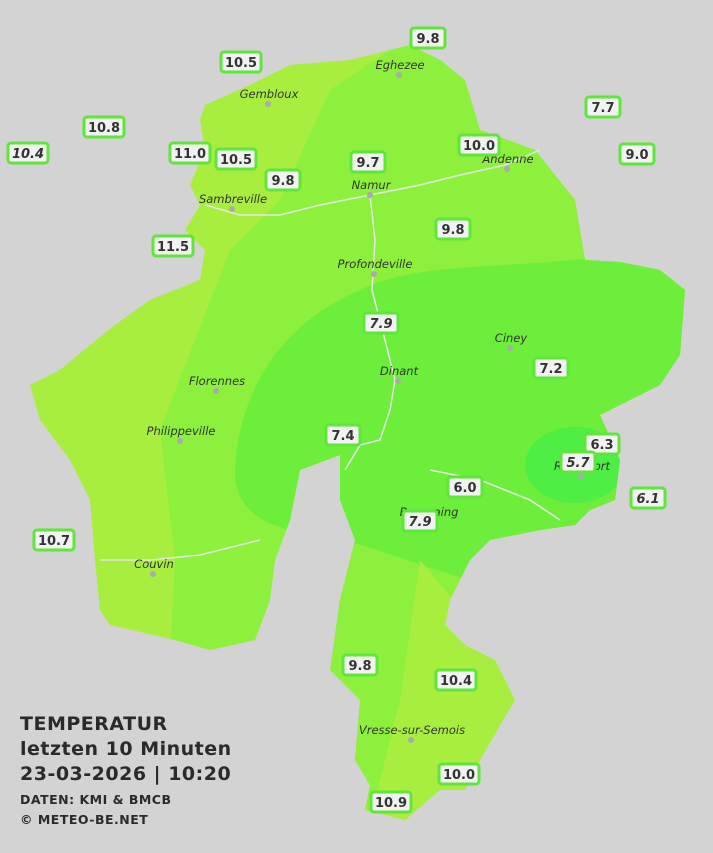  Describe the element at coordinates (84, 819) in the screenshot. I see `credit: © METEO-BE.NET` at that location.